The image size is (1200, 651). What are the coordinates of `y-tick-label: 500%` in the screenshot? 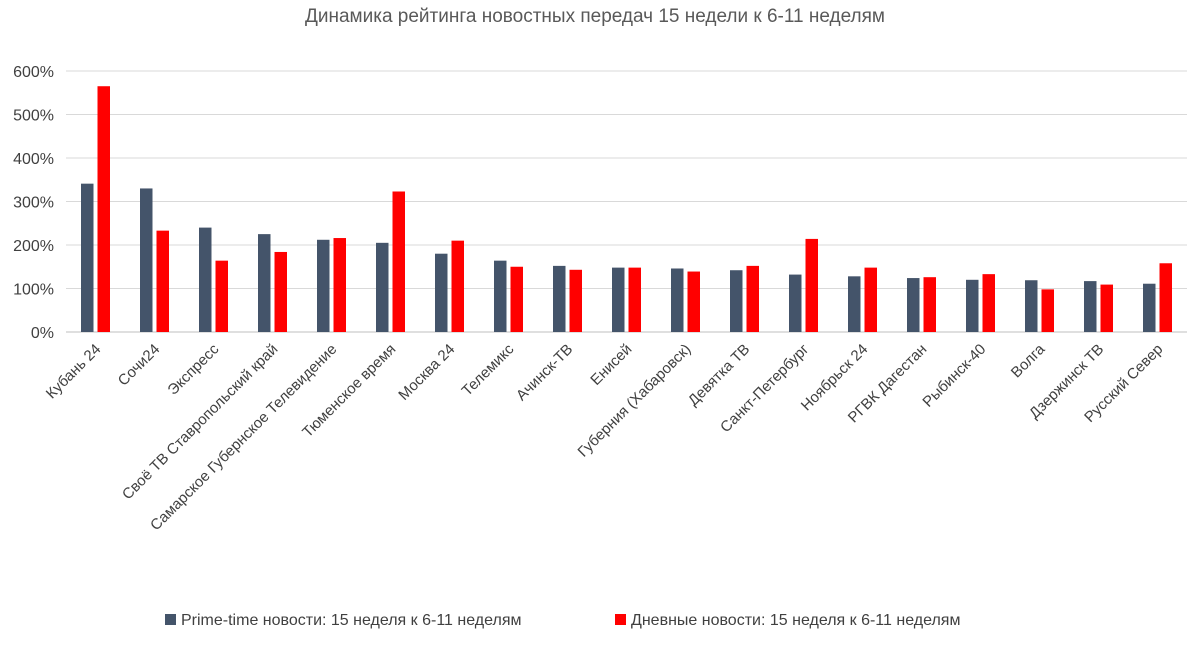 It's located at (33, 116).